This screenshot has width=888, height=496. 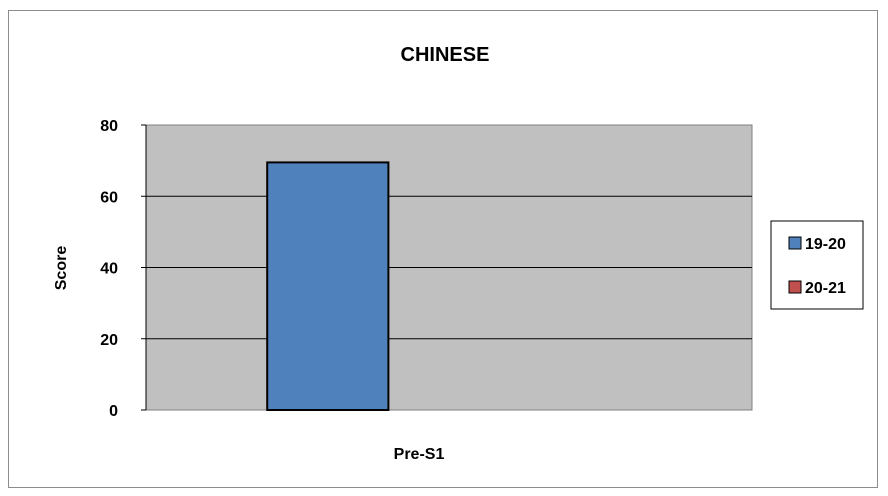 I want to click on x-axis-ticks: Pre-S1, so click(x=419, y=454).